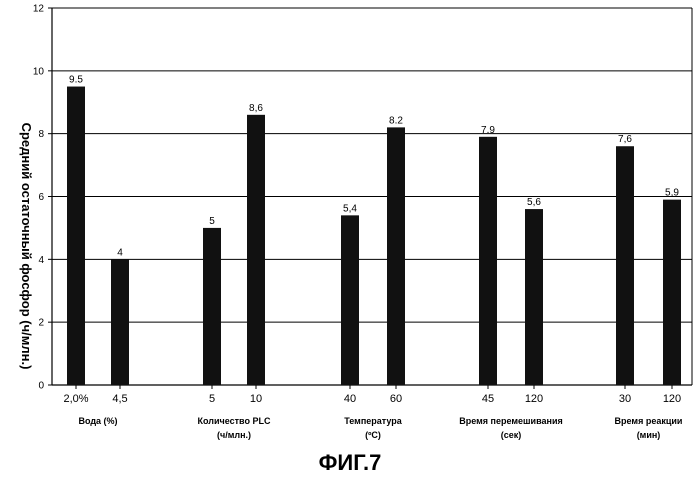 The image size is (699, 485). What do you see at coordinates (510, 421) in the screenshot?
I see `group-label: Время перемешивания` at bounding box center [510, 421].